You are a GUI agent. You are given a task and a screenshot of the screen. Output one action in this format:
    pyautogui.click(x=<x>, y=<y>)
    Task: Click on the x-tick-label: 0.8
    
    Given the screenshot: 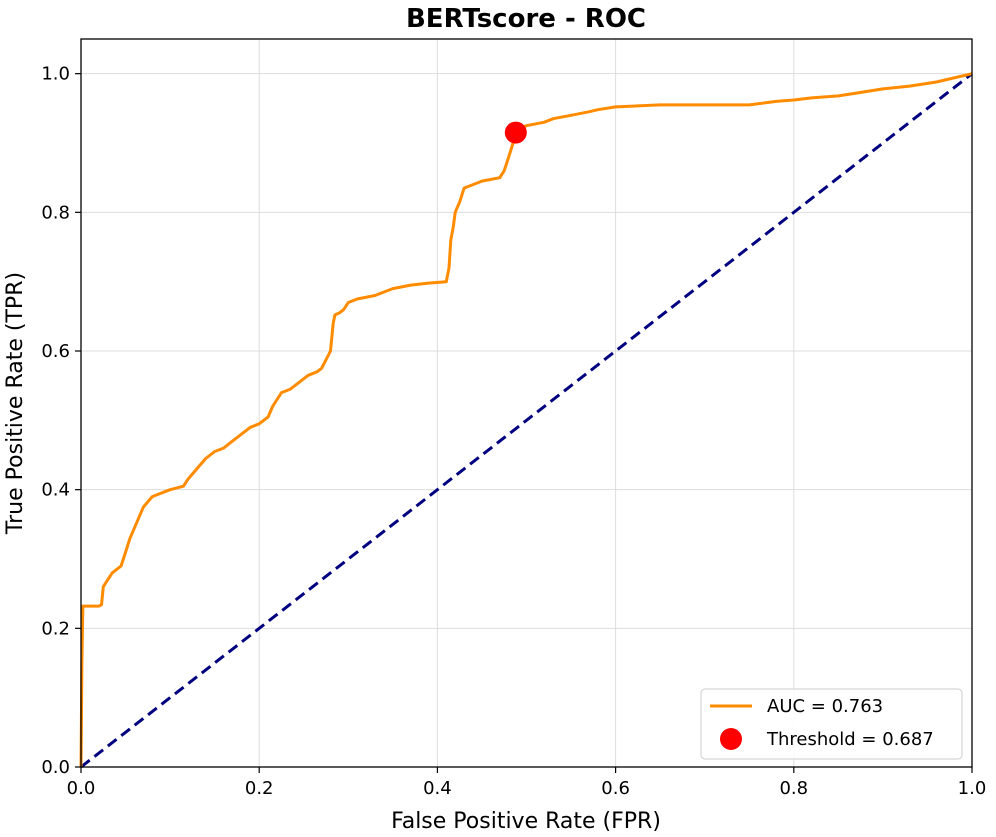 What is the action you would take?
    pyautogui.click(x=793, y=788)
    